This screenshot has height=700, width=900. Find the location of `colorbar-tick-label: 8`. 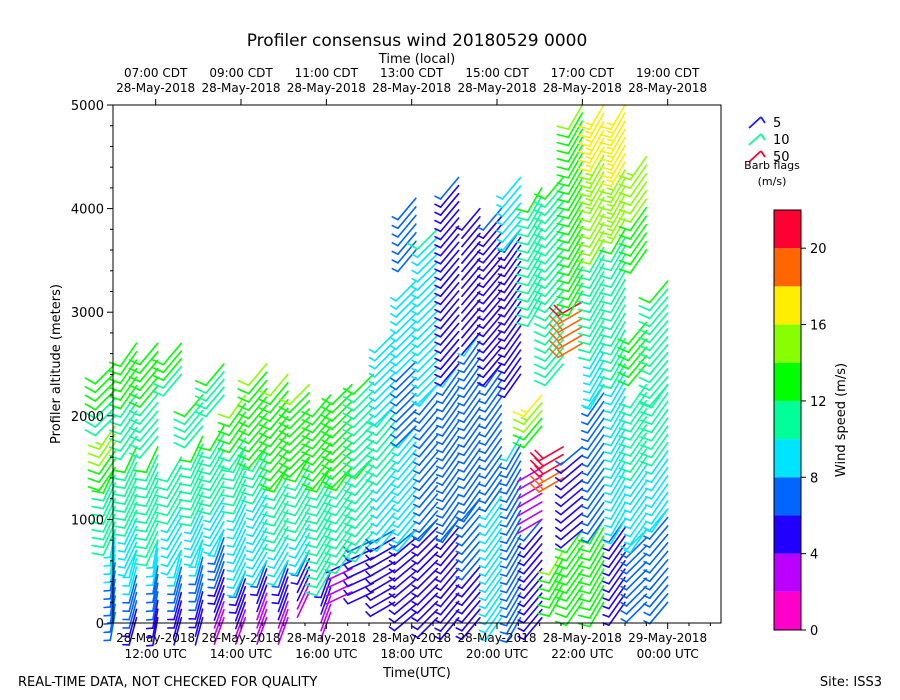

colorbar-tick-label: 8 is located at coordinates (814, 478).